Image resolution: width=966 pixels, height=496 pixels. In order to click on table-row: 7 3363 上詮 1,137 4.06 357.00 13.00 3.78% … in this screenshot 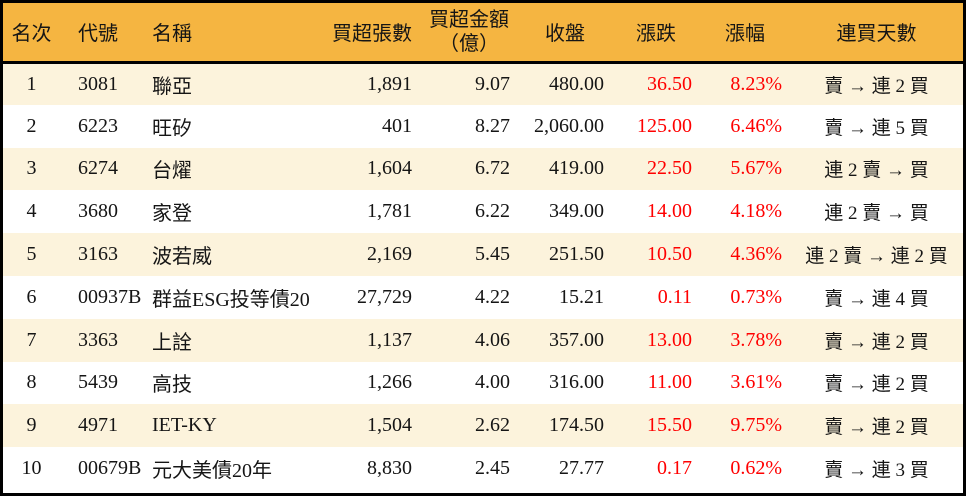, I will do `click(483, 340)`.